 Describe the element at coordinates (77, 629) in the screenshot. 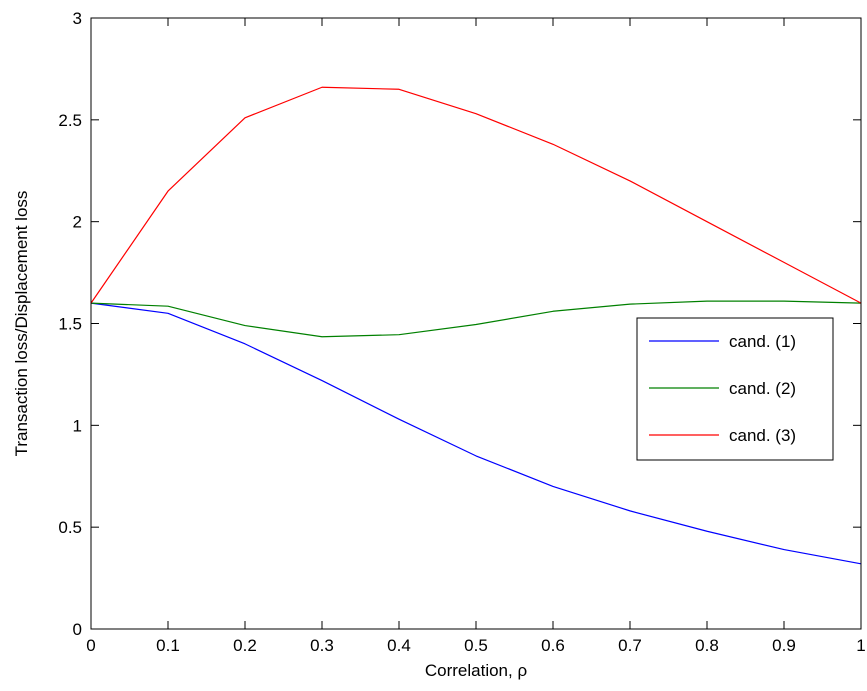

I see `y-tick-label: 0` at that location.